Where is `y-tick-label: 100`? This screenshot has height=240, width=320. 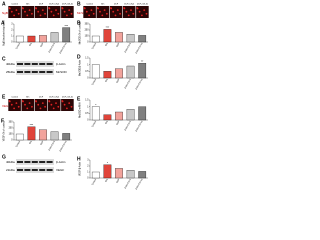 y-tick-label: 100 is located at coordinates (87, 37).